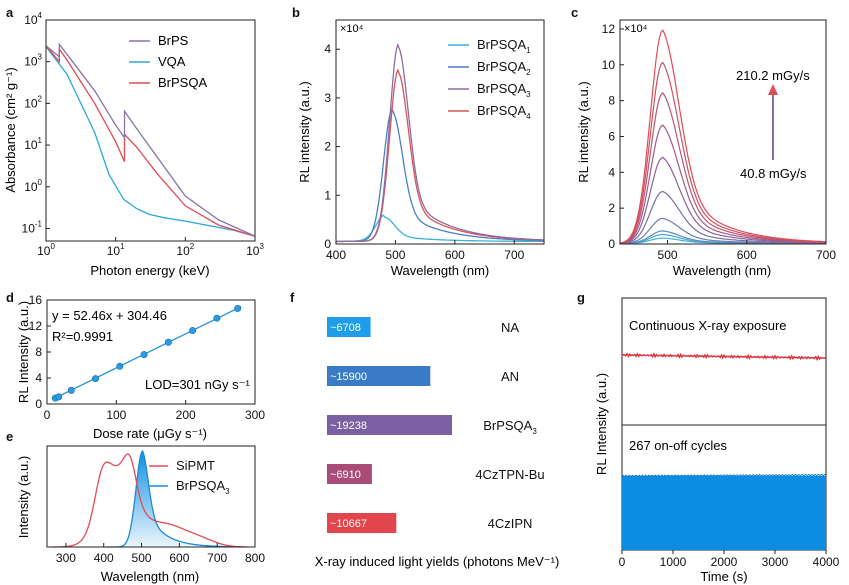 The image size is (849, 585). Describe the element at coordinates (38, 378) in the screenshot. I see `d-ytick-label: 4` at that location.